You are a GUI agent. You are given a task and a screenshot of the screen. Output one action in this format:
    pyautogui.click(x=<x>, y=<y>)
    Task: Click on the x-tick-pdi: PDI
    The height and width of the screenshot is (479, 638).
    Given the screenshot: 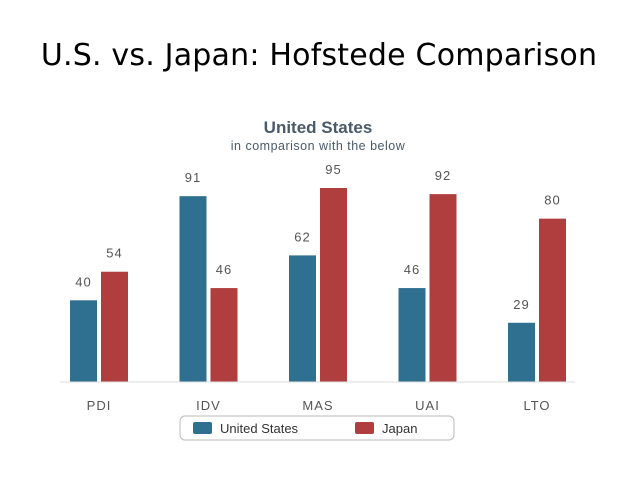 What is the action you would take?
    pyautogui.click(x=99, y=405)
    